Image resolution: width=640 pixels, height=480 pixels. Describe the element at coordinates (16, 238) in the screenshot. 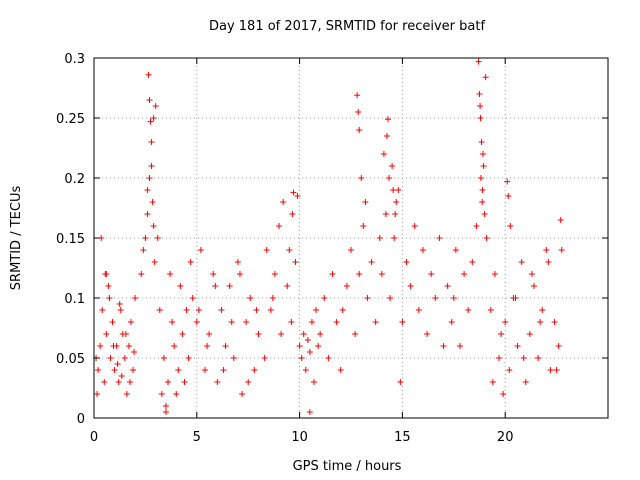

I see `y-axis-title: SRMTID / TECUs` at that location.